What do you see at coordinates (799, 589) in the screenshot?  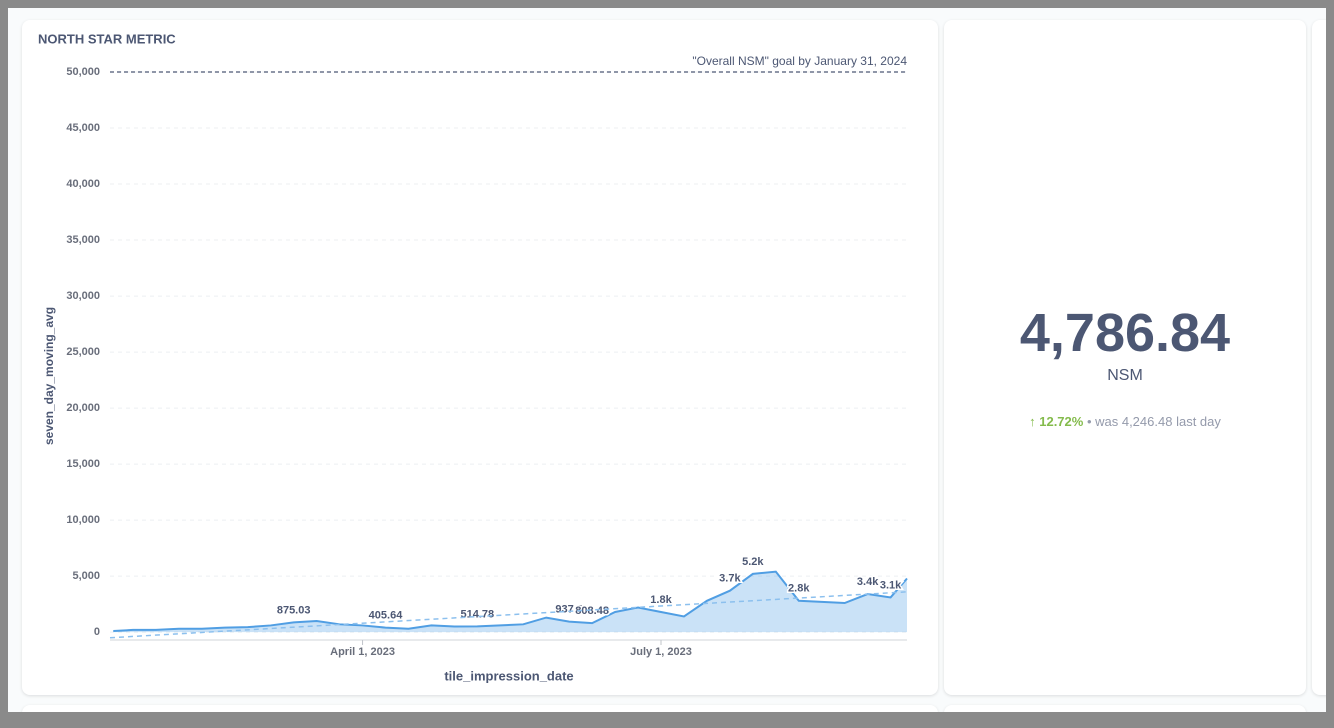 I see `data-label: 2.8k` at bounding box center [799, 589].